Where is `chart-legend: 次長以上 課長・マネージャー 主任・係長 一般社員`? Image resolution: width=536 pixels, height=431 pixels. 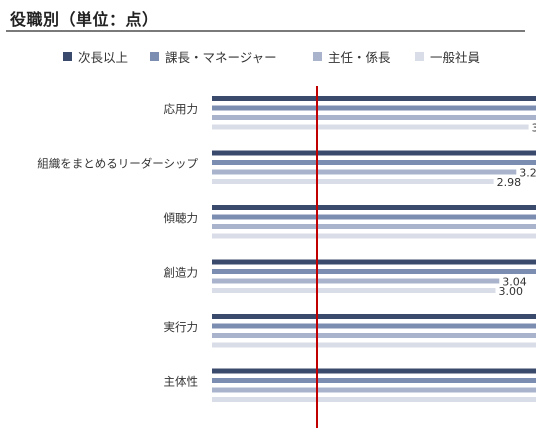 chart-legend: 次長以上 課長・マネージャー 主任・係長 一般社員 is located at coordinates (268, 57).